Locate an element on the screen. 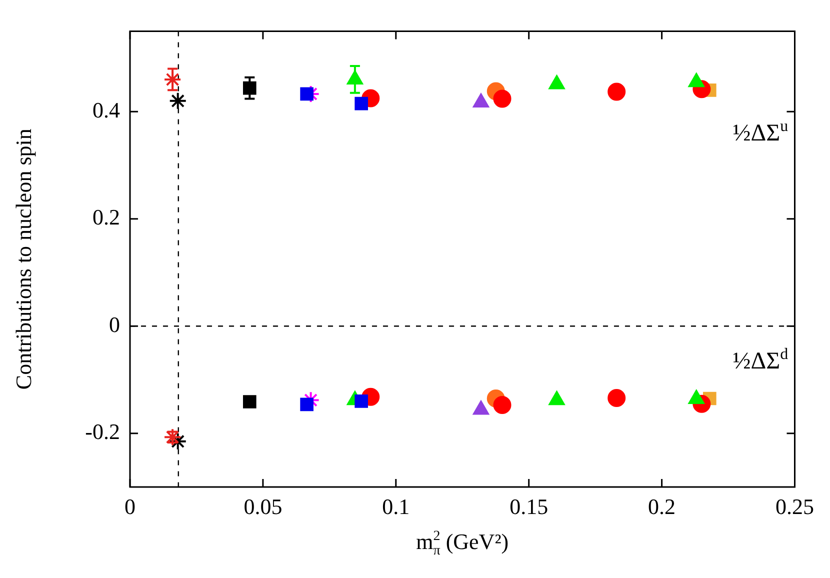  y-axis-title: Contributions to nucleon spin is located at coordinates (23, 259).